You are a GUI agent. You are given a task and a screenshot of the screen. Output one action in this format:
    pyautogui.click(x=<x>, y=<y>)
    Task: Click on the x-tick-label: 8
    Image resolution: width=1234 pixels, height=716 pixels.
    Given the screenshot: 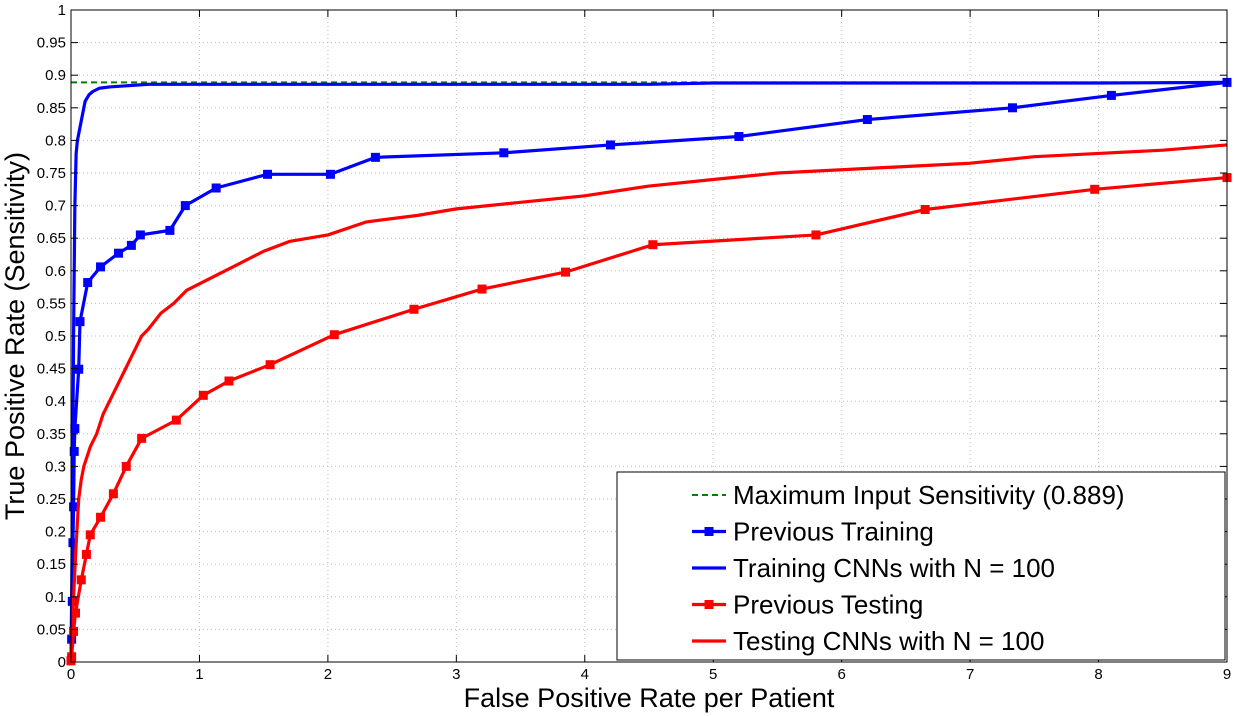 What is the action you would take?
    pyautogui.click(x=1098, y=674)
    